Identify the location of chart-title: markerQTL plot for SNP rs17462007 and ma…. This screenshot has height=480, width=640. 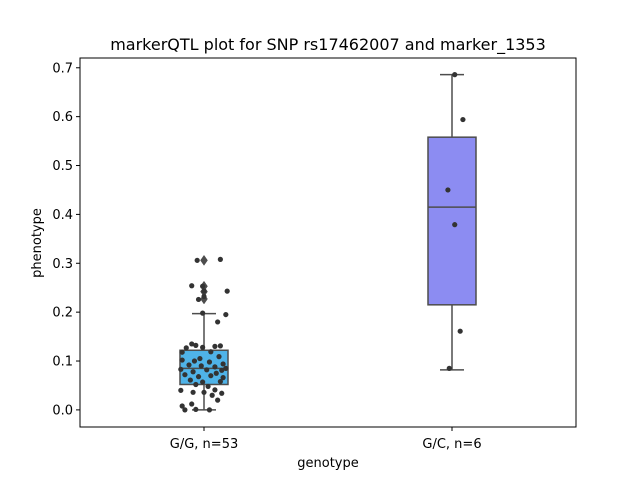
(328, 45).